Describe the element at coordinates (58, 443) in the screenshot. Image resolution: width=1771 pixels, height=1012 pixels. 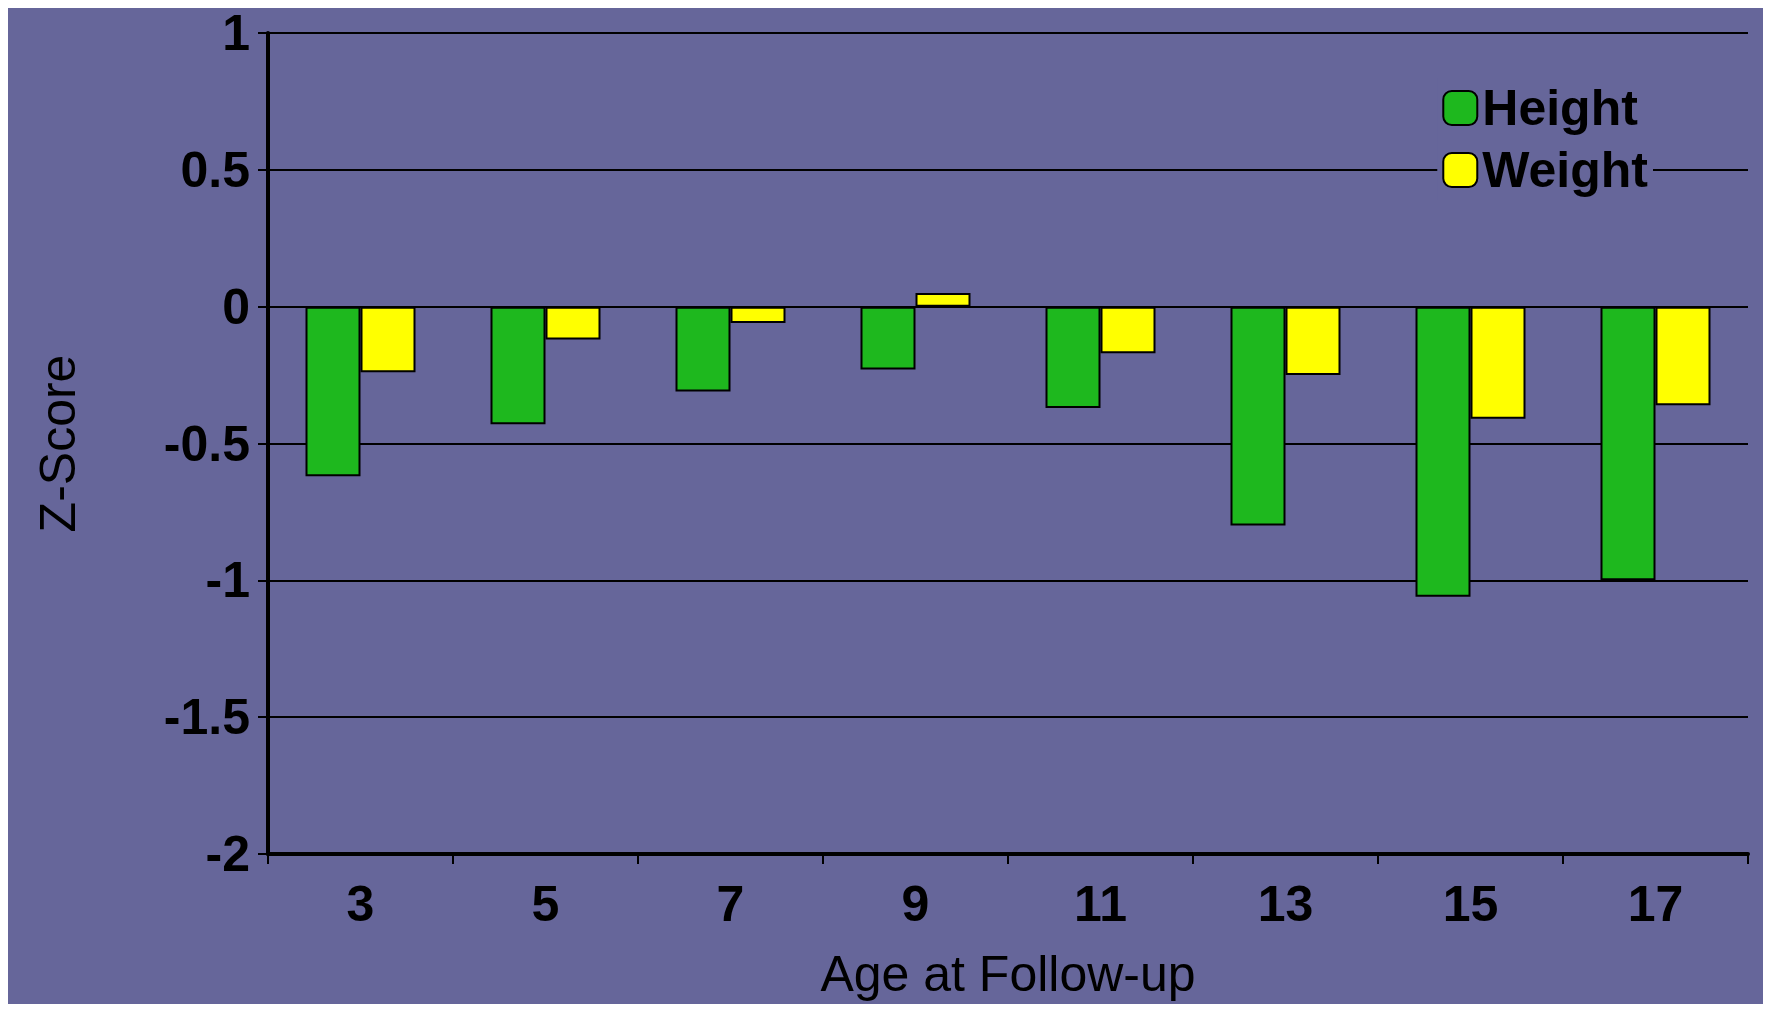
I see `y-axis-title: Z-Score` at that location.